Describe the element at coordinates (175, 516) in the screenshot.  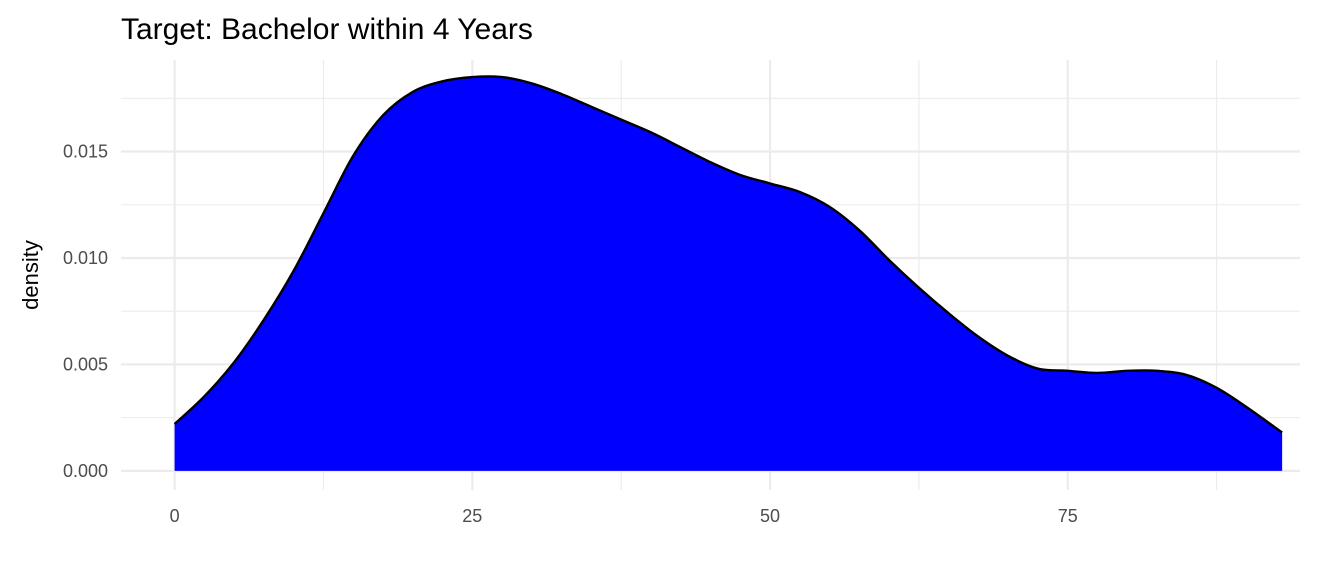
I see `x-tick-label: 0` at that location.